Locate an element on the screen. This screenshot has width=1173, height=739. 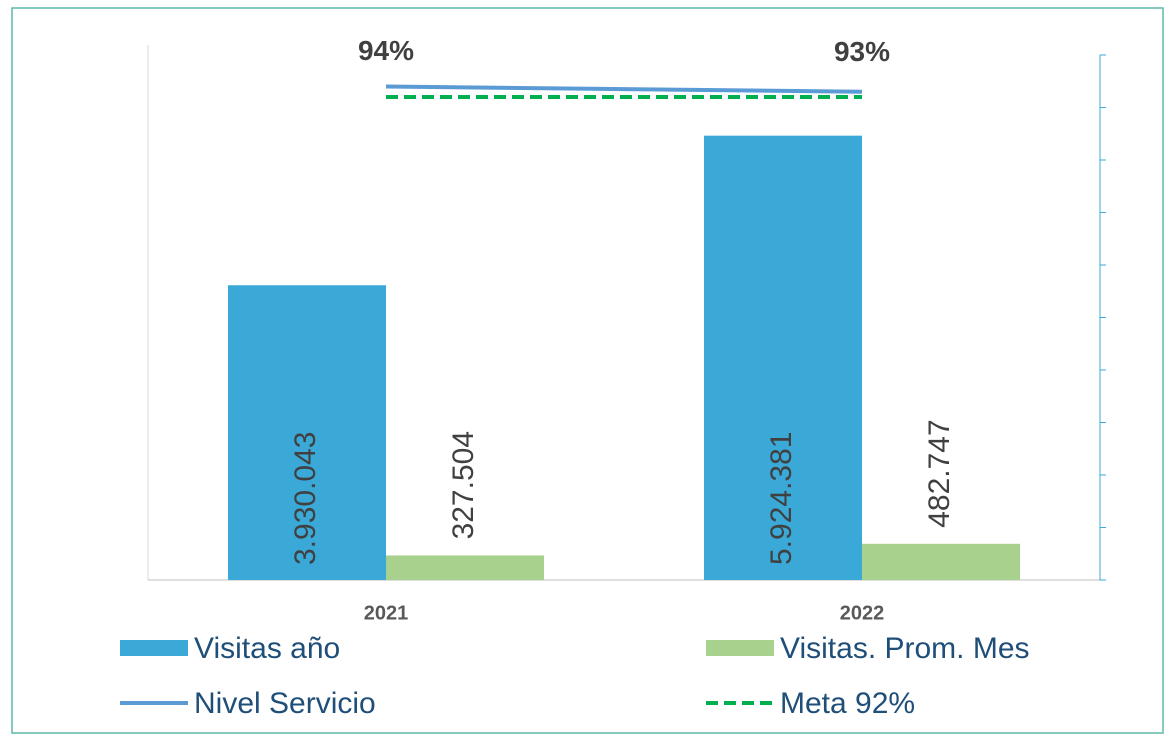
data-label: 327.504 is located at coordinates (463, 485).